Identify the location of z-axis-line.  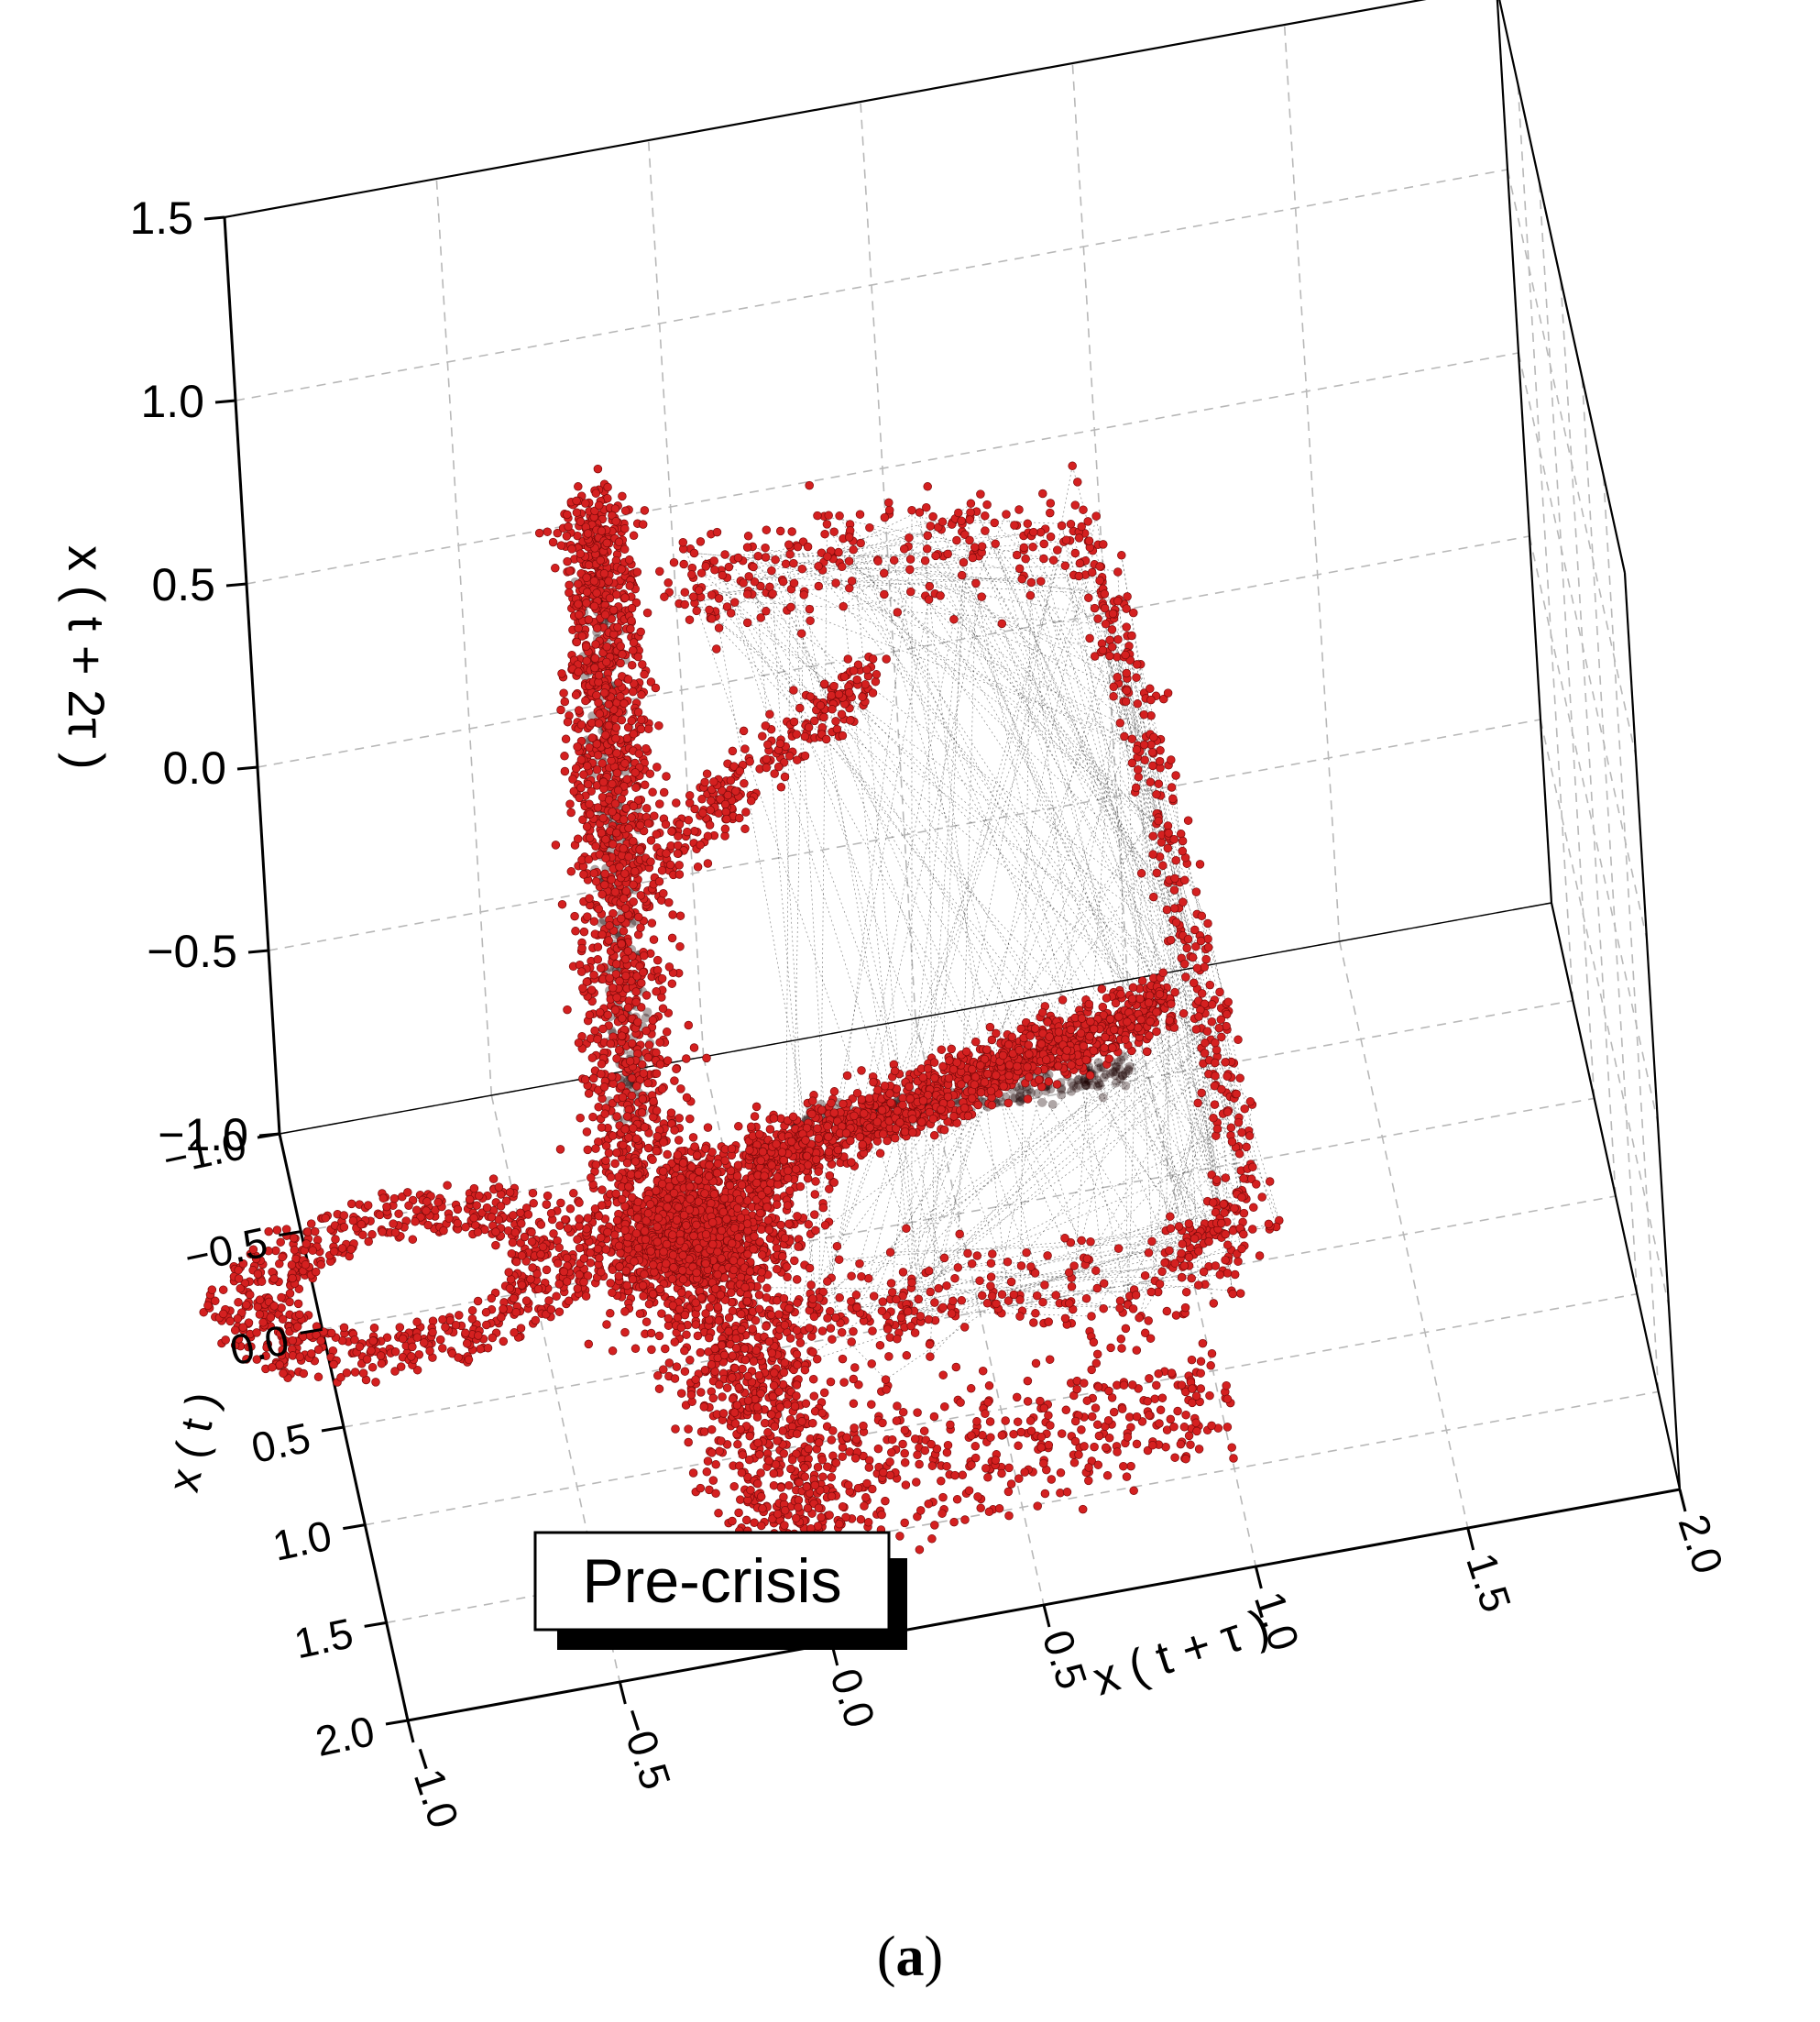
(252, 675).